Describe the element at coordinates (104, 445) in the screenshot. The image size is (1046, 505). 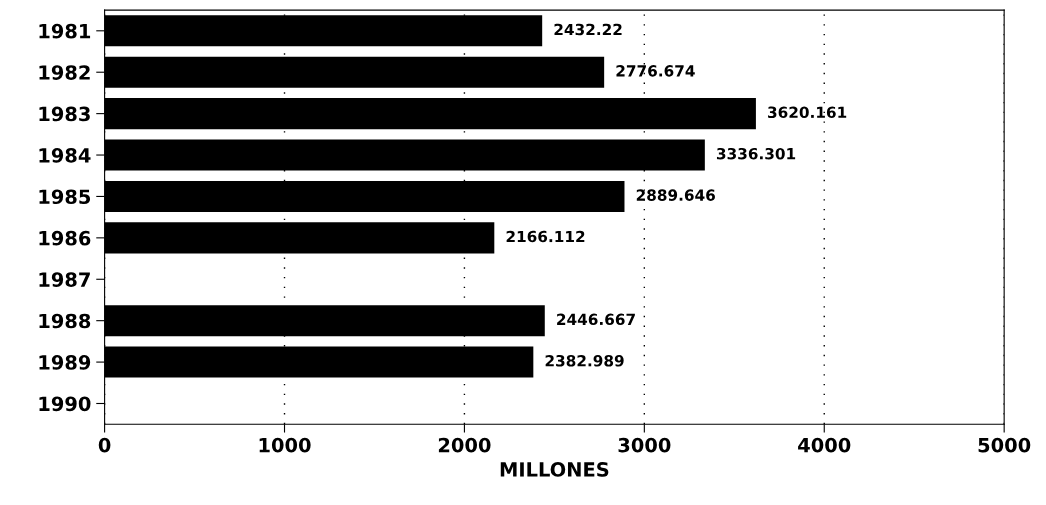
I see `x-tick-label: 0` at that location.